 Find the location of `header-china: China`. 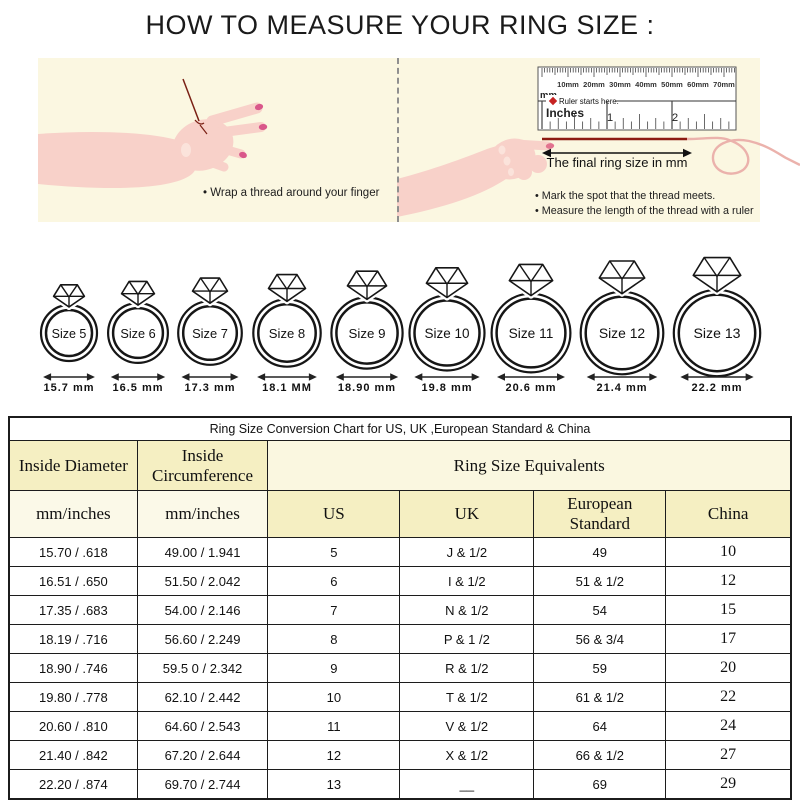

header-china: China is located at coordinates (728, 514).